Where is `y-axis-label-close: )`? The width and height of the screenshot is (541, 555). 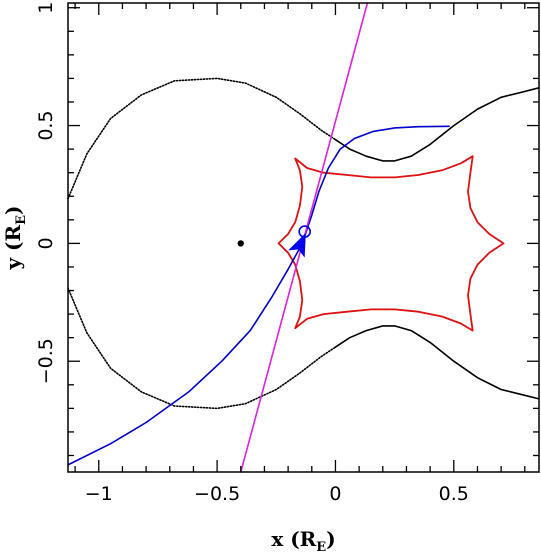 y-axis-label-close: ) is located at coordinates (13, 209).